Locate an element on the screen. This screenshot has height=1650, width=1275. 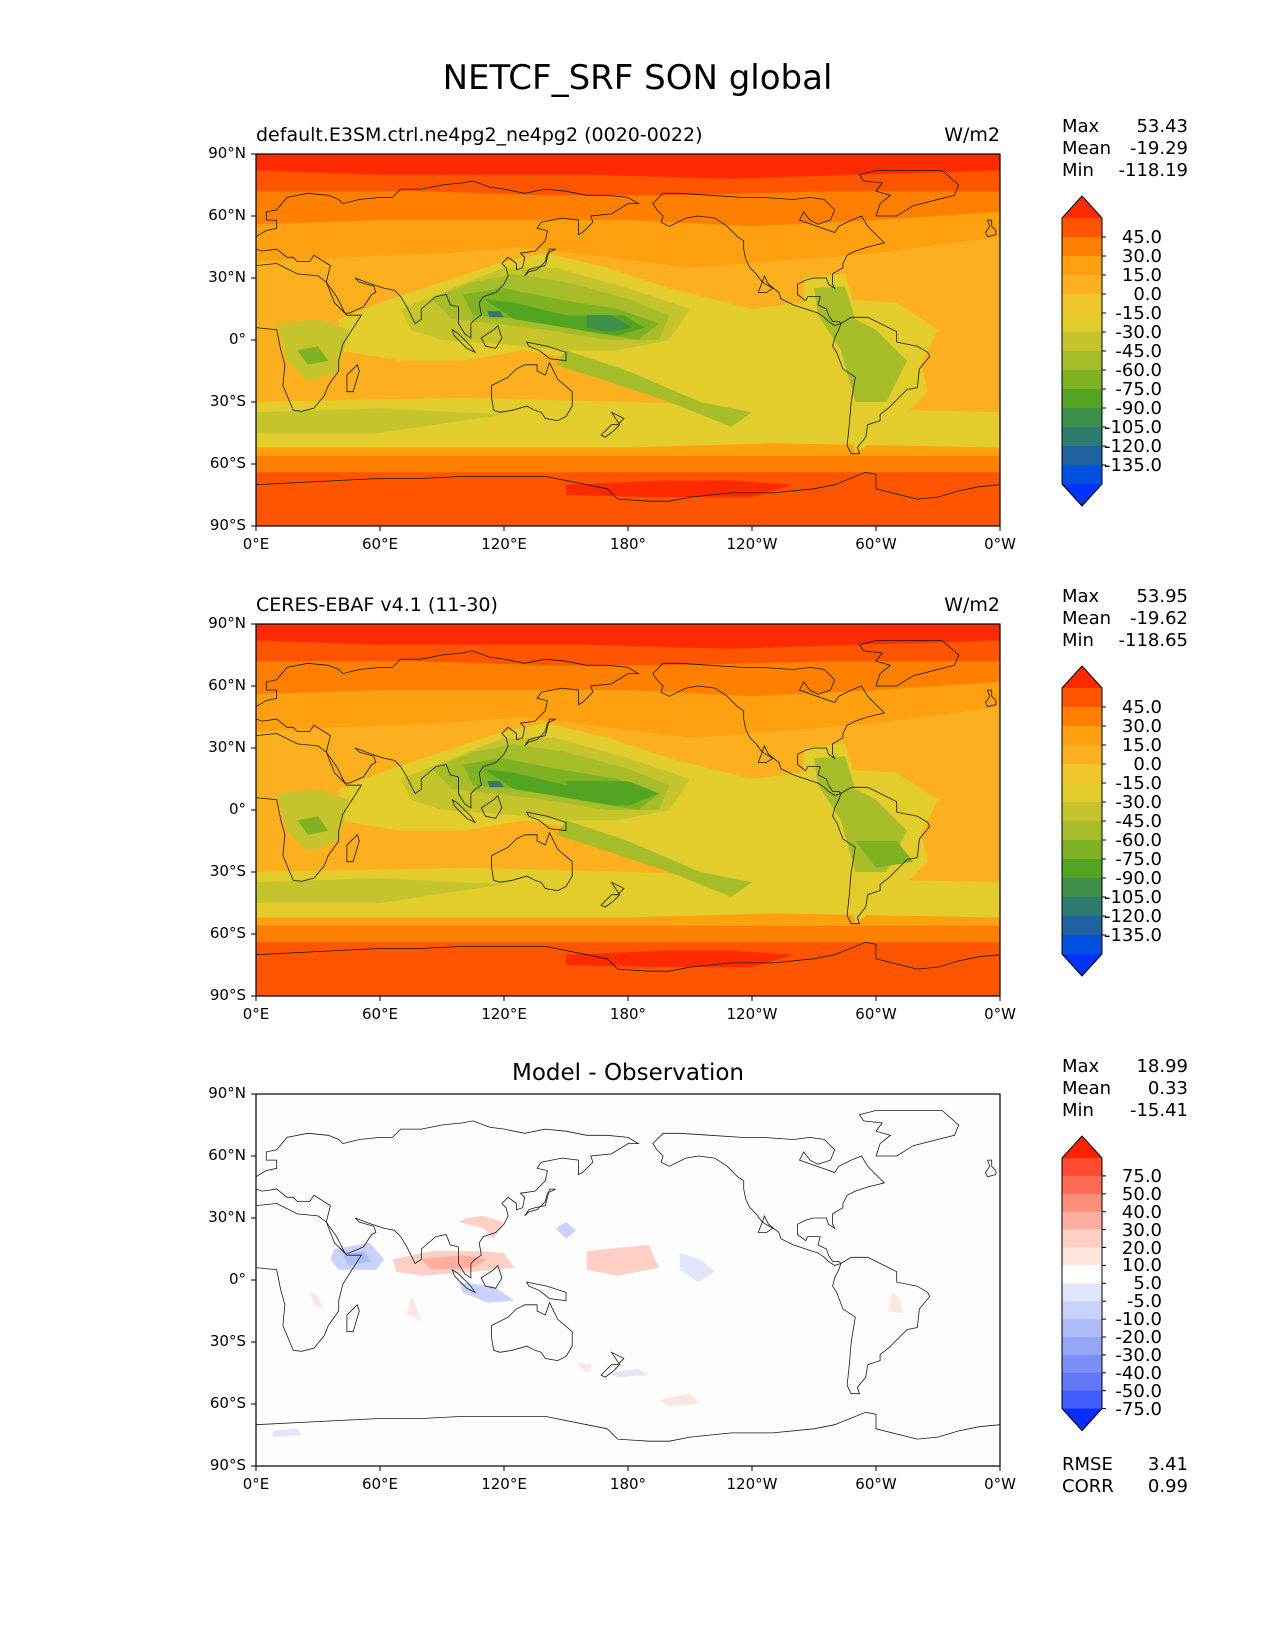
lat-tick-label: 30°S is located at coordinates (227, 1341).